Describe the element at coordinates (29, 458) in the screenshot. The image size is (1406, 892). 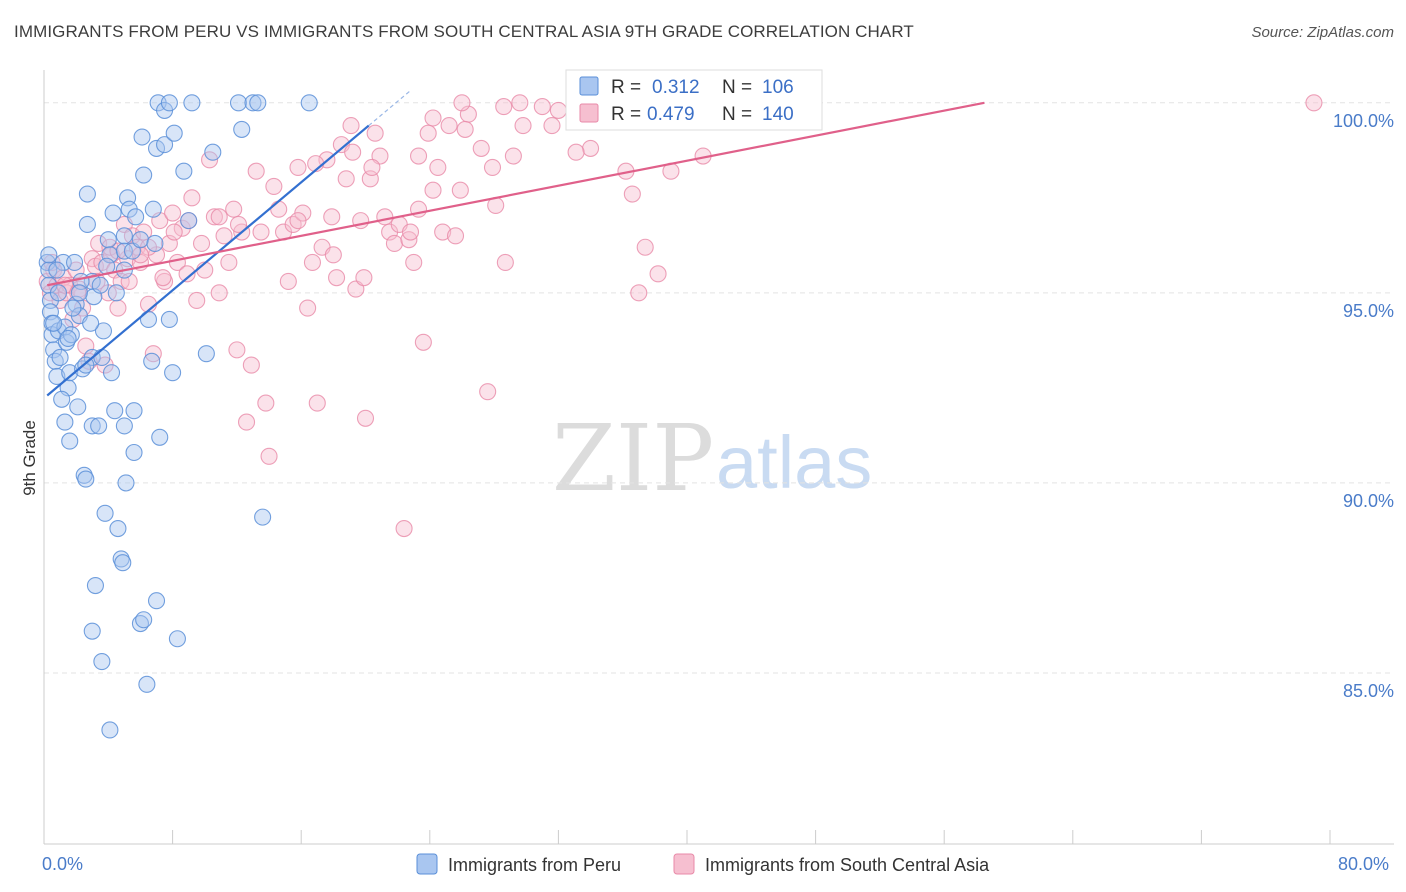
I see `y-axis-title: 9th Grade` at that location.